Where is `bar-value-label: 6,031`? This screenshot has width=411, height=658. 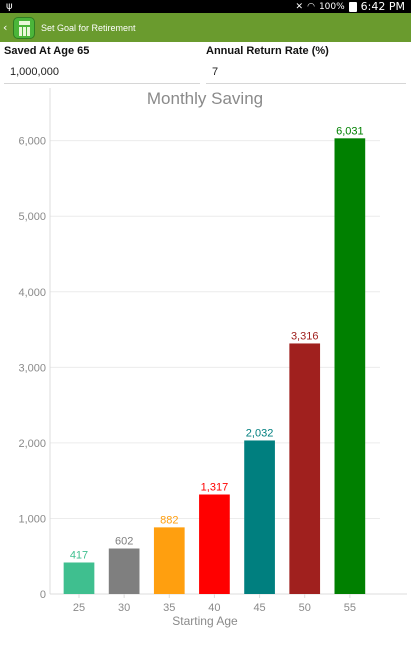 bar-value-label: 6,031 is located at coordinates (350, 131).